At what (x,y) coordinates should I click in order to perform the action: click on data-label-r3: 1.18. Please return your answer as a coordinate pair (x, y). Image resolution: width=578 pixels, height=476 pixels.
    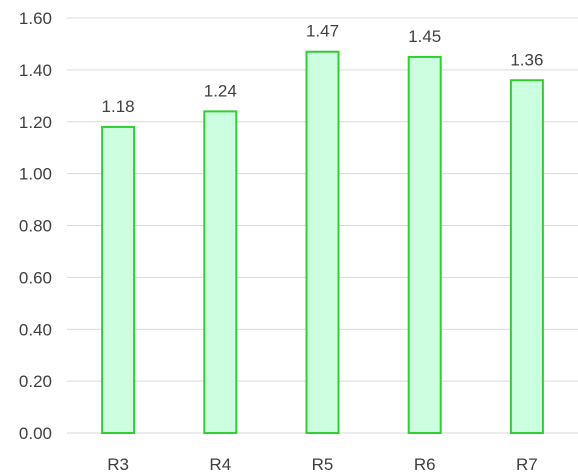
    Looking at the image, I should click on (118, 106).